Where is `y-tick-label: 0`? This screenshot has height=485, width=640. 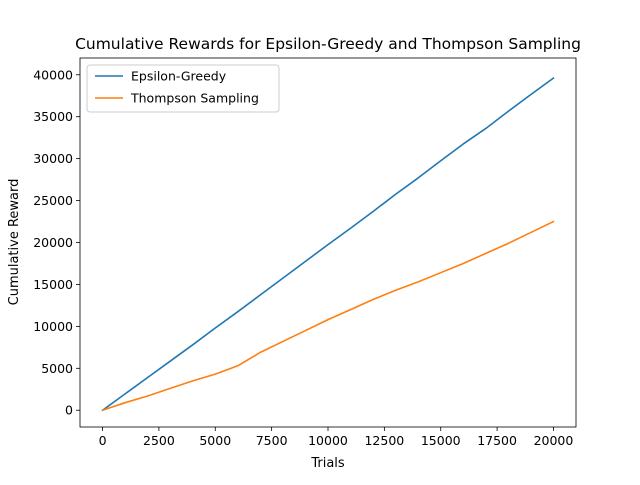 y-tick-label: 0 is located at coordinates (69, 410).